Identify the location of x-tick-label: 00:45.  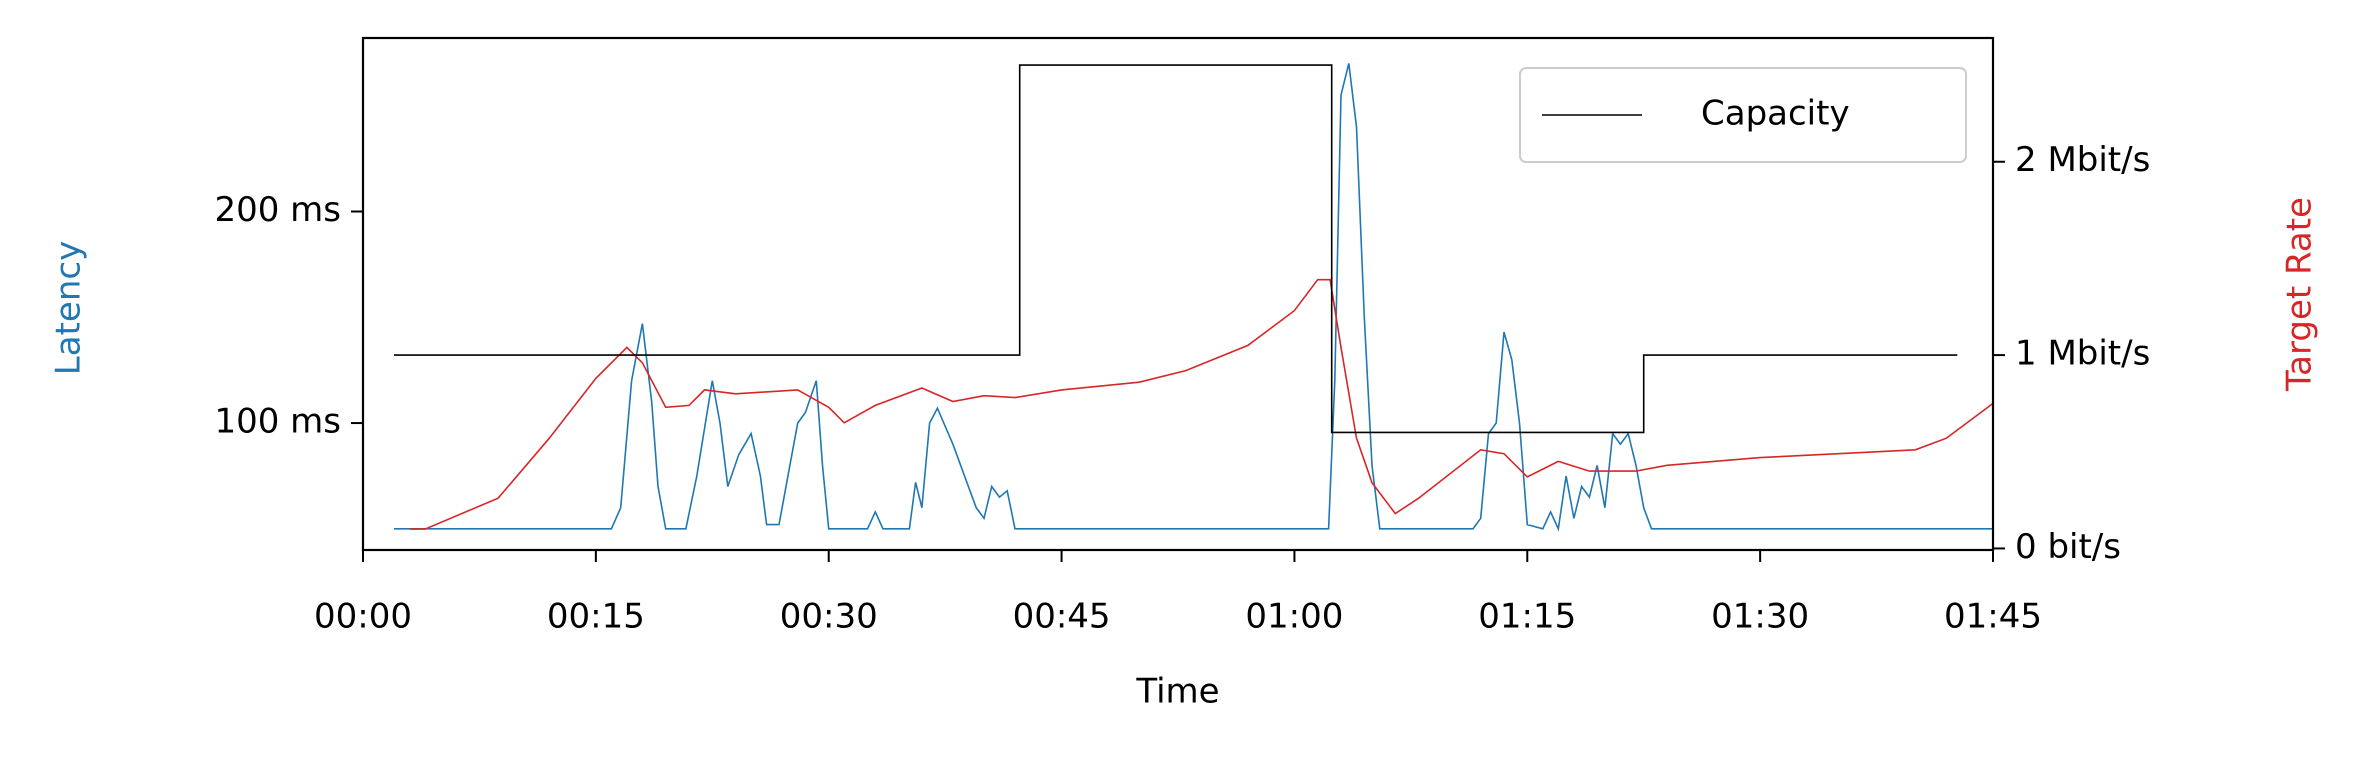
(1062, 617).